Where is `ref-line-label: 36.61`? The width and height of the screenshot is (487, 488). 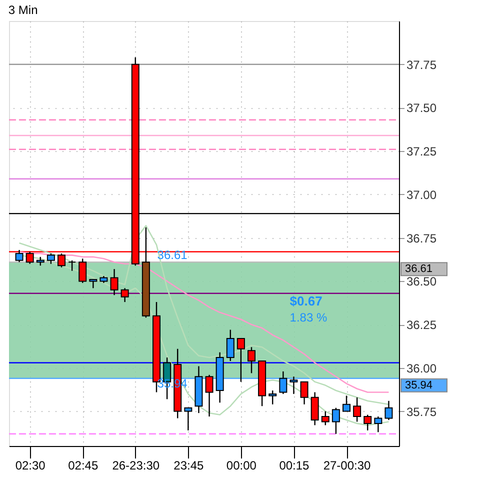
ref-line-label: 36.61 is located at coordinates (419, 269).